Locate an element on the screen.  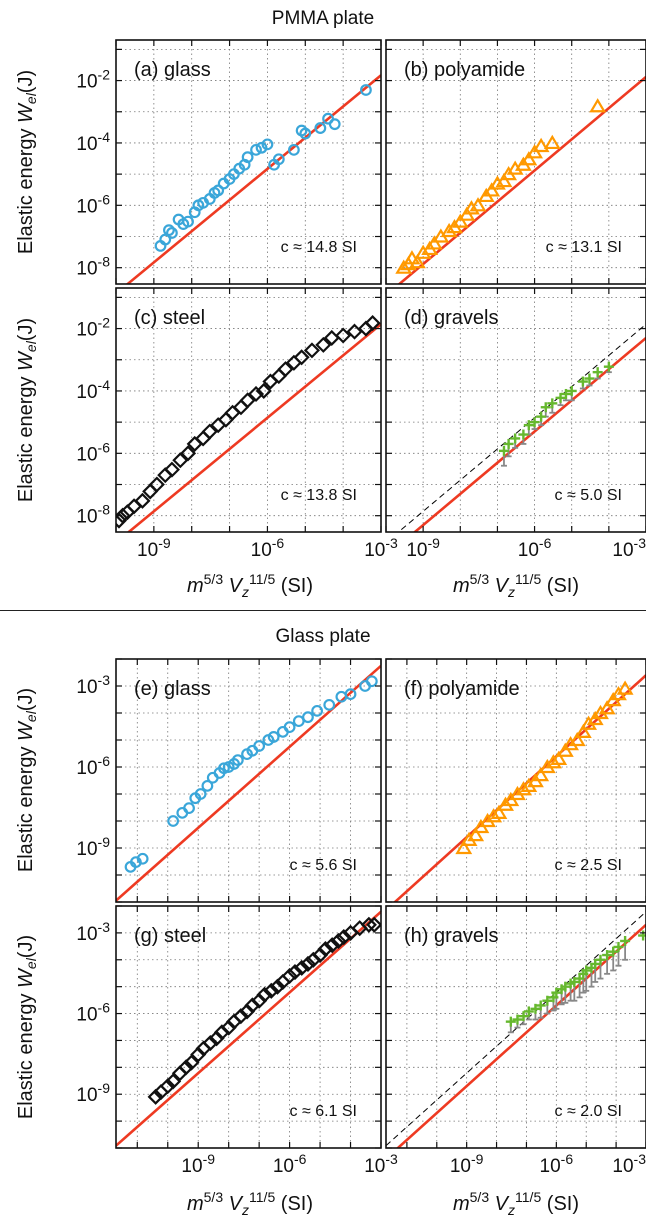
fit-annotation: c ≈ 14.8 SI is located at coordinates (319, 247).